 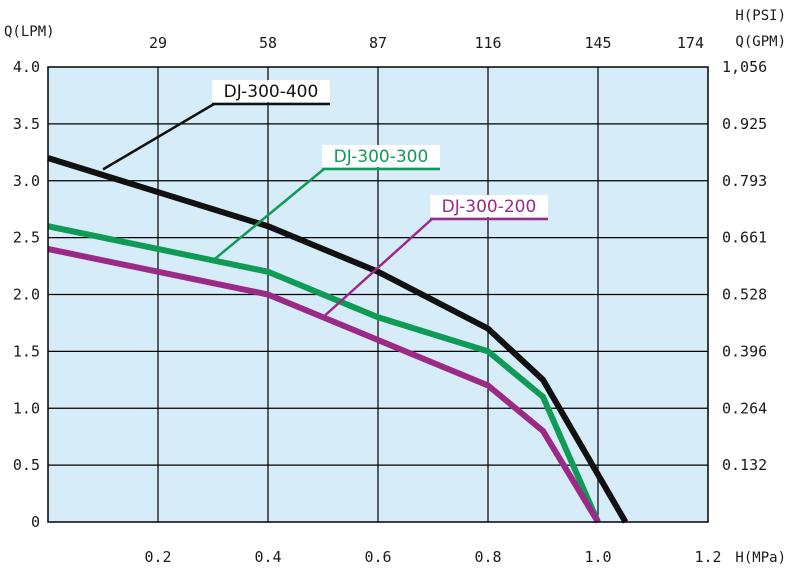 What do you see at coordinates (267, 557) in the screenshot?
I see `x-tick-label: 0.4` at bounding box center [267, 557].